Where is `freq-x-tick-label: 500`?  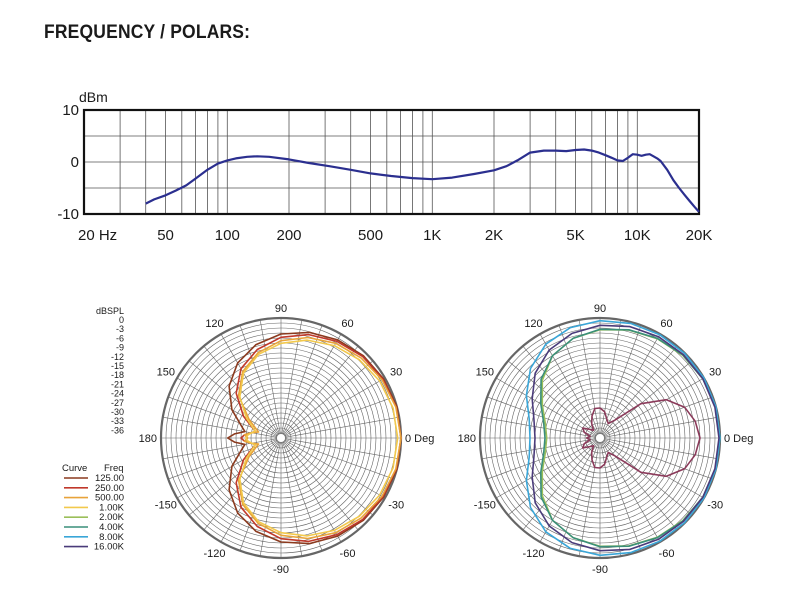
freq-x-tick-label: 500 is located at coordinates (370, 235).